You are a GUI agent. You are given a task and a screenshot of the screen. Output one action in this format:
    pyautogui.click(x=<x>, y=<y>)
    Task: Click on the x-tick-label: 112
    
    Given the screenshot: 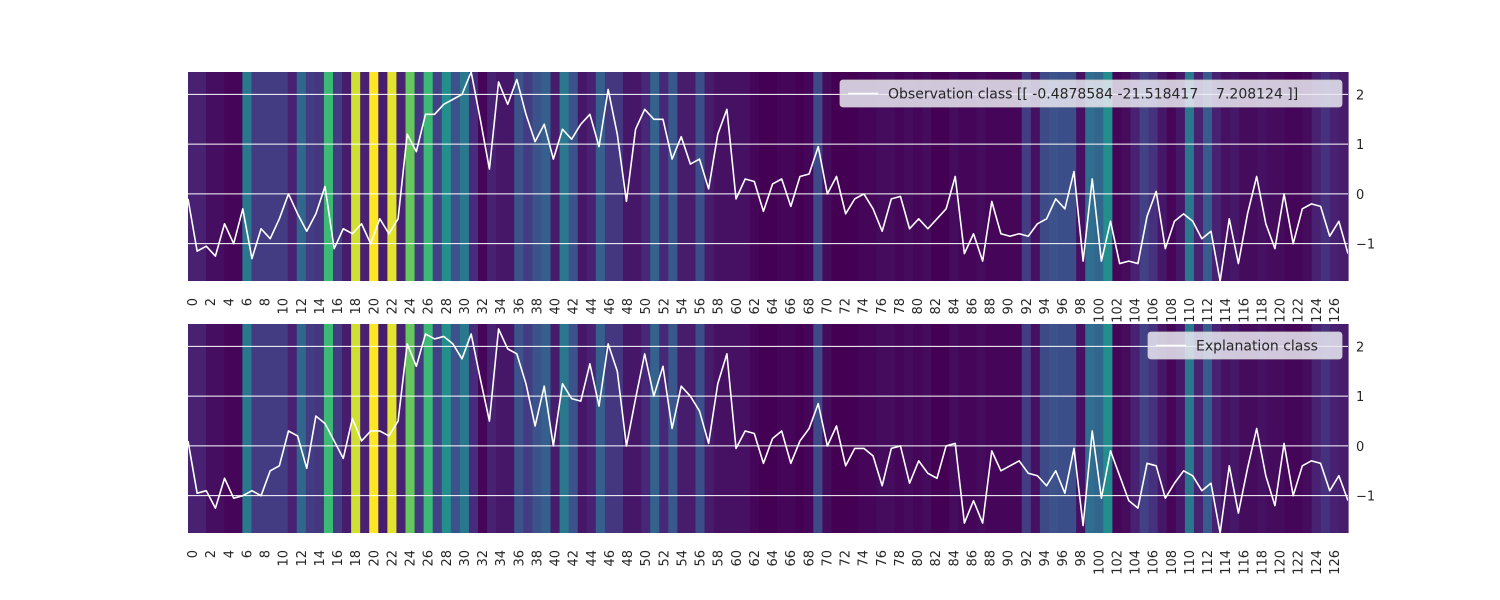 What is the action you would take?
    pyautogui.click(x=1208, y=310)
    